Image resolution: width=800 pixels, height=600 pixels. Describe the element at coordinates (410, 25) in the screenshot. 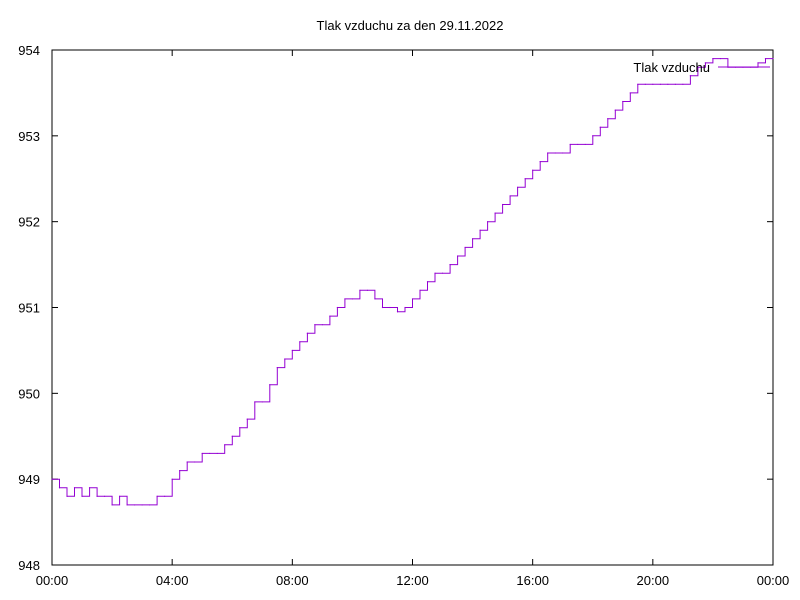

I see `chart-title: Tlak vzduchu za den 29.11.2022` at that location.